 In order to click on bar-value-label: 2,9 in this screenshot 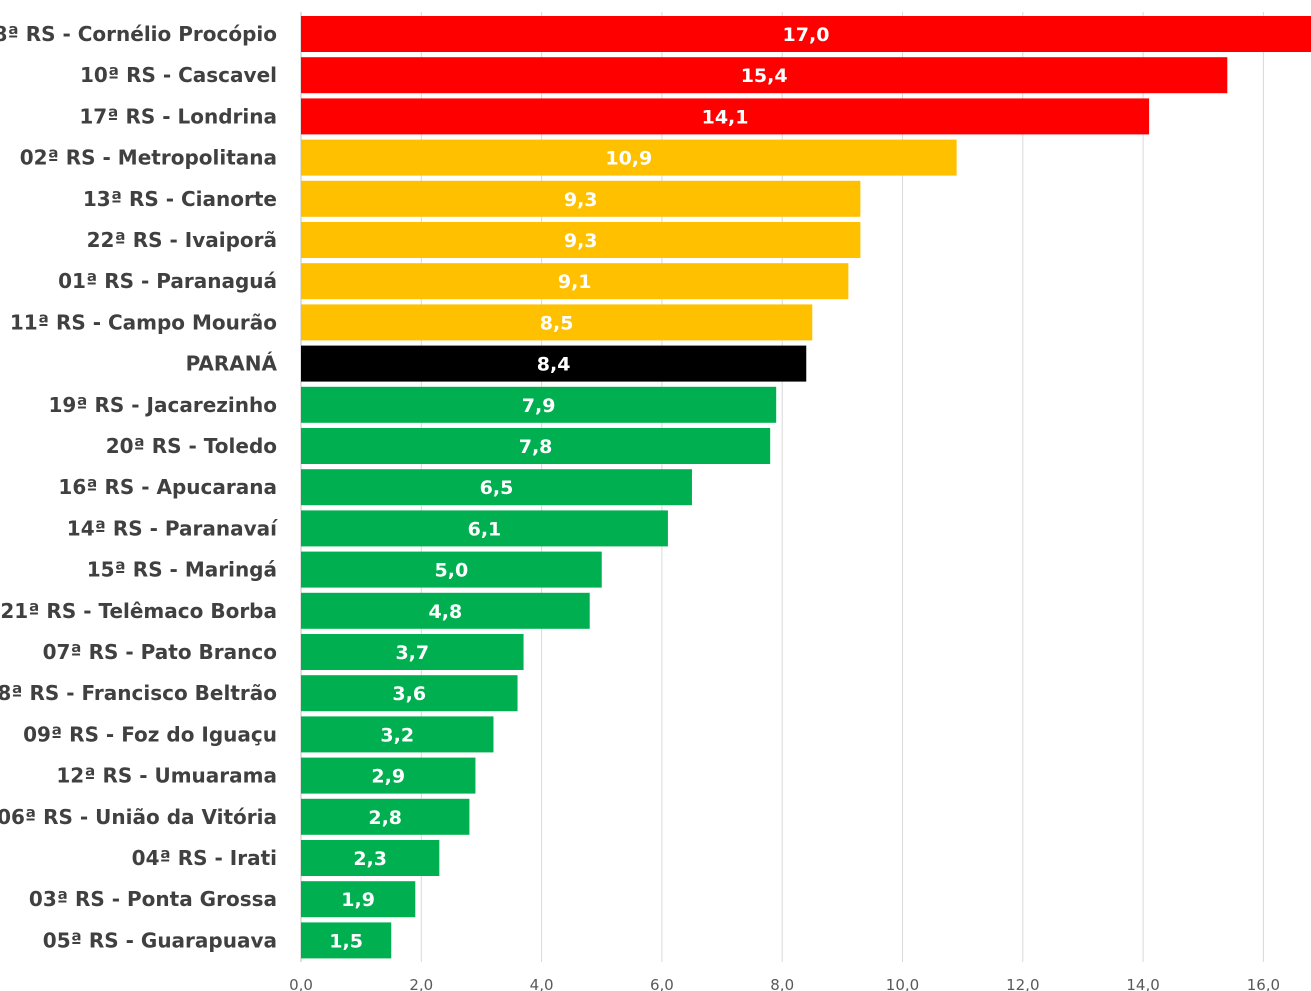, I will do `click(388, 777)`.